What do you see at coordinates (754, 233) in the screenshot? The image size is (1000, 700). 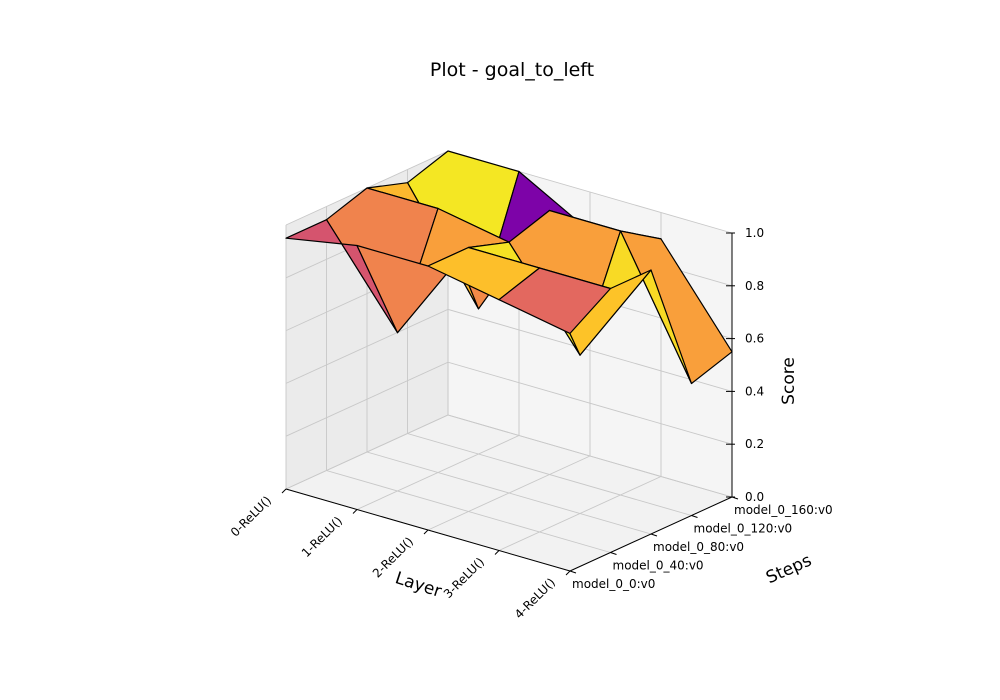 I see `z-tick-label: 1.0` at bounding box center [754, 233].